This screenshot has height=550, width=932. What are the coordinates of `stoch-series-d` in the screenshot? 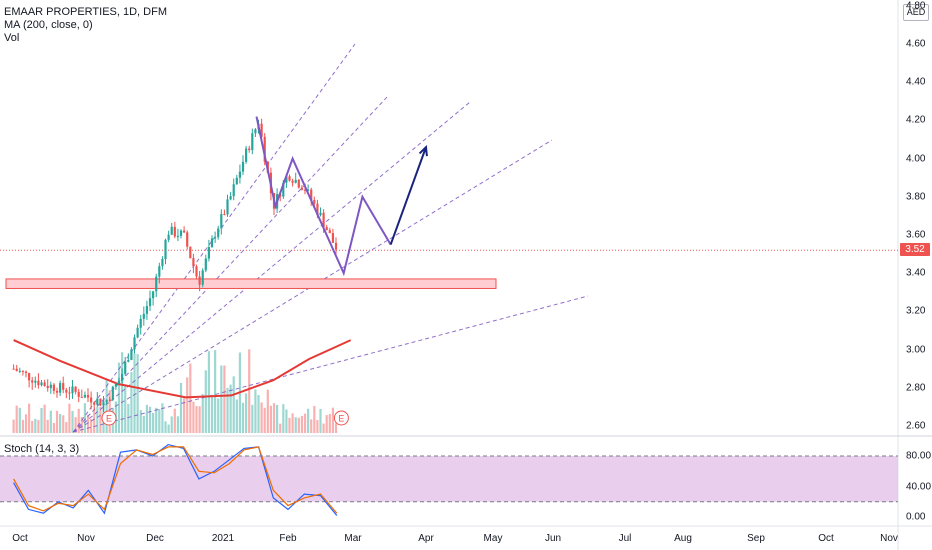 It's located at (175, 480).